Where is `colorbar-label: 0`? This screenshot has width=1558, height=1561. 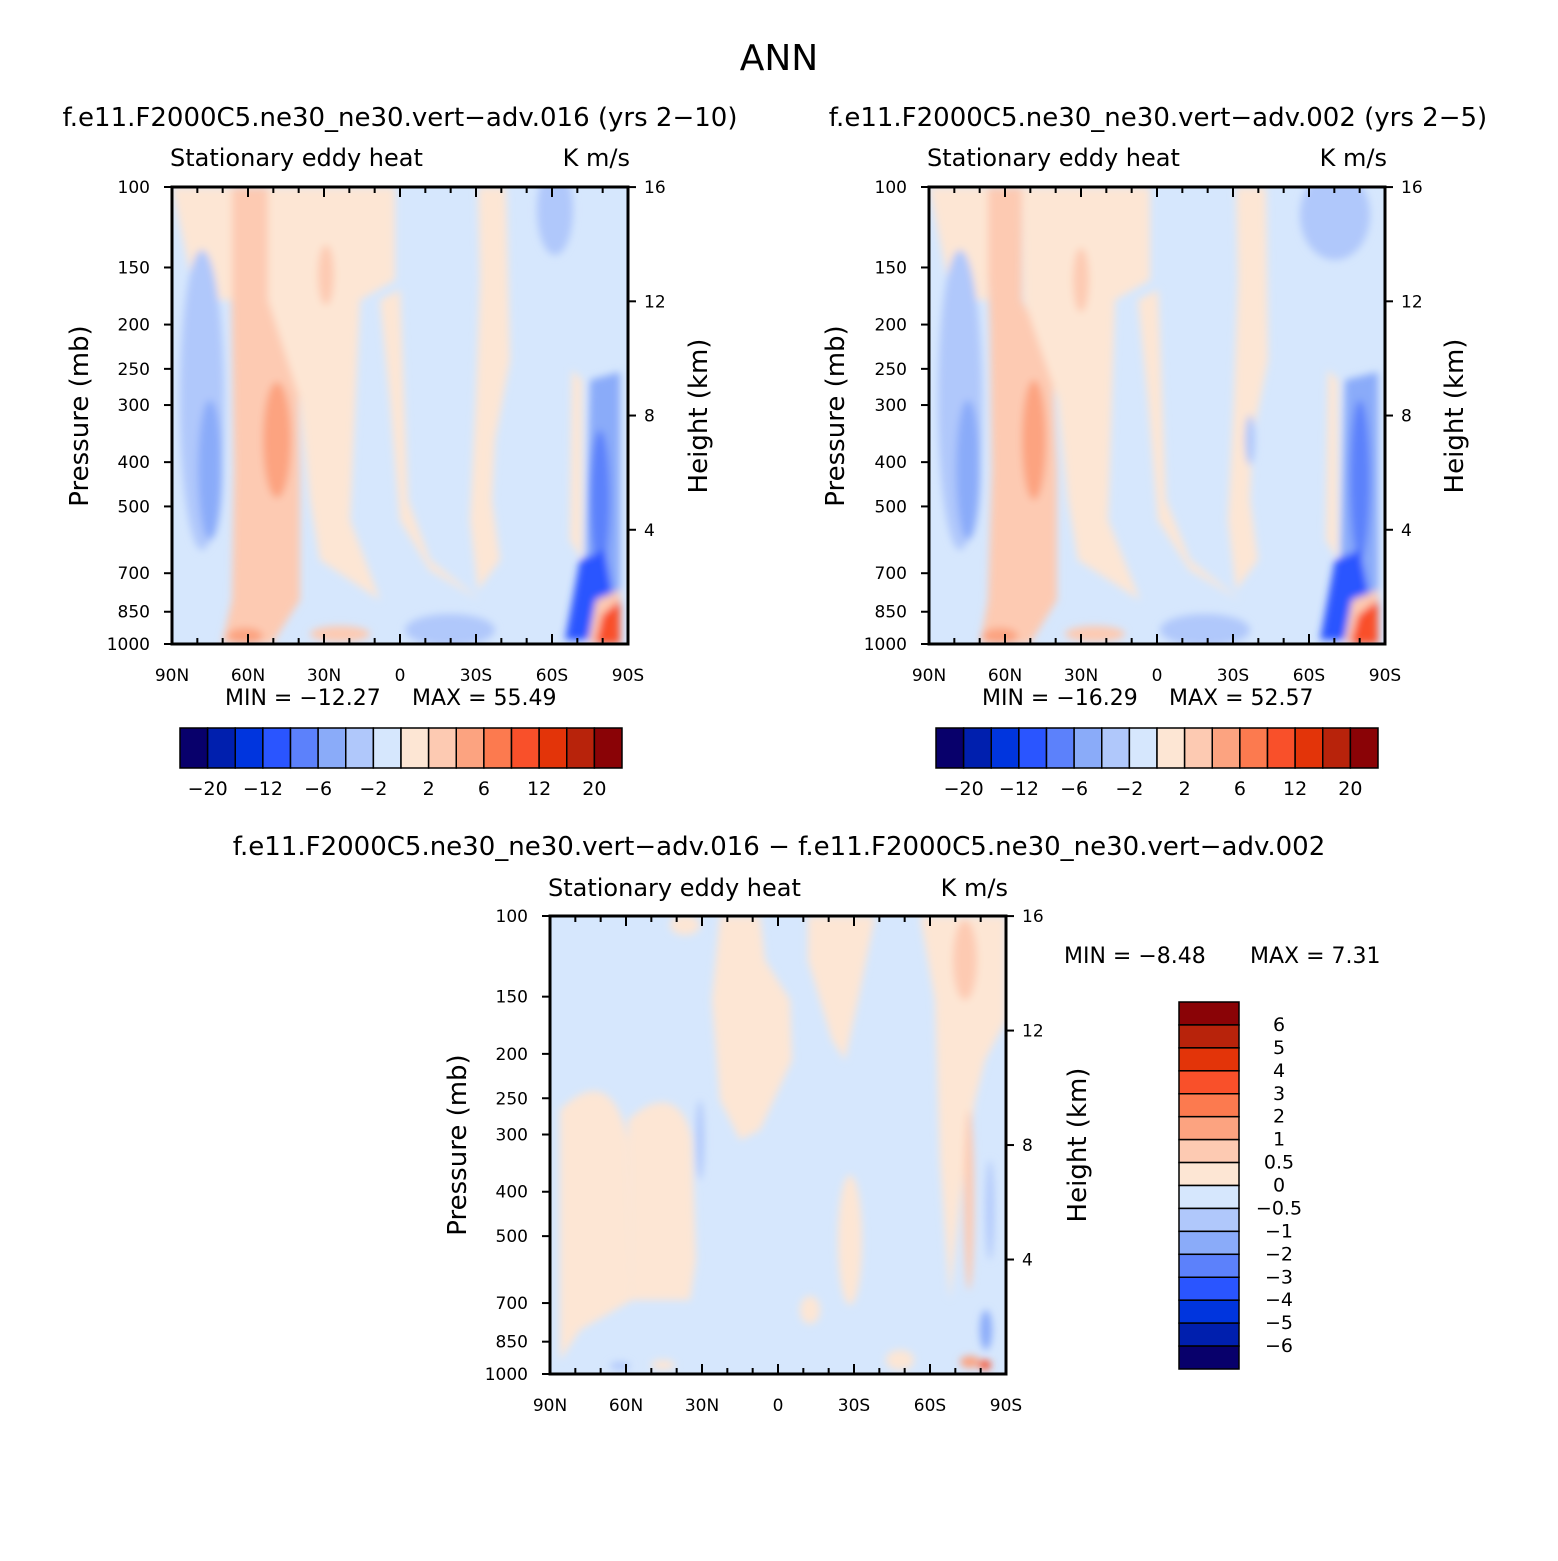 colorbar-label: 0 is located at coordinates (1279, 1186).